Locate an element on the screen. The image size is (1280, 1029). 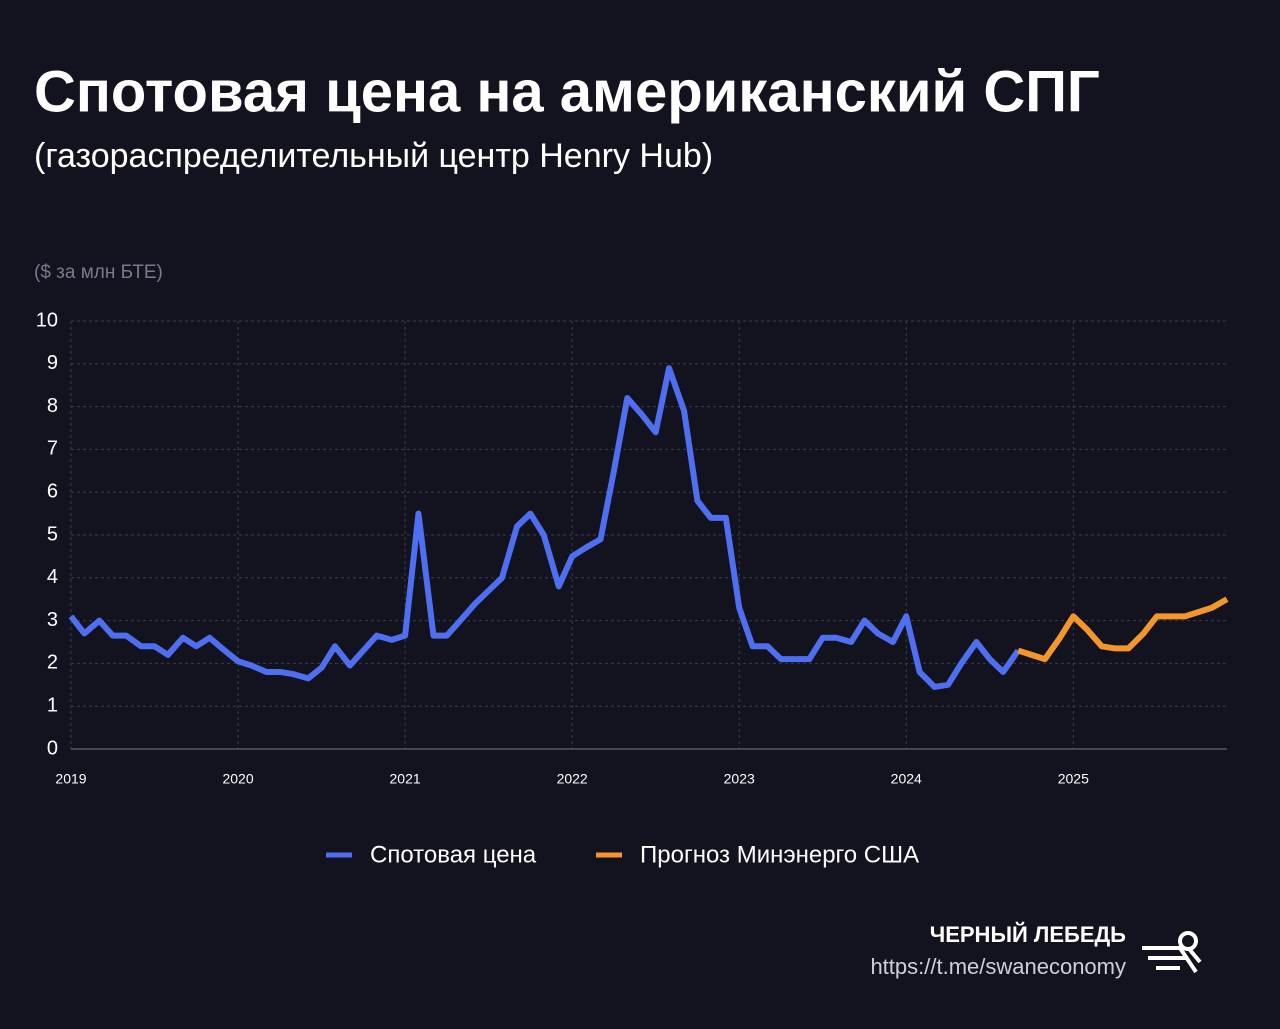
legend-label: Прогноз Минэнерго США is located at coordinates (779, 854).